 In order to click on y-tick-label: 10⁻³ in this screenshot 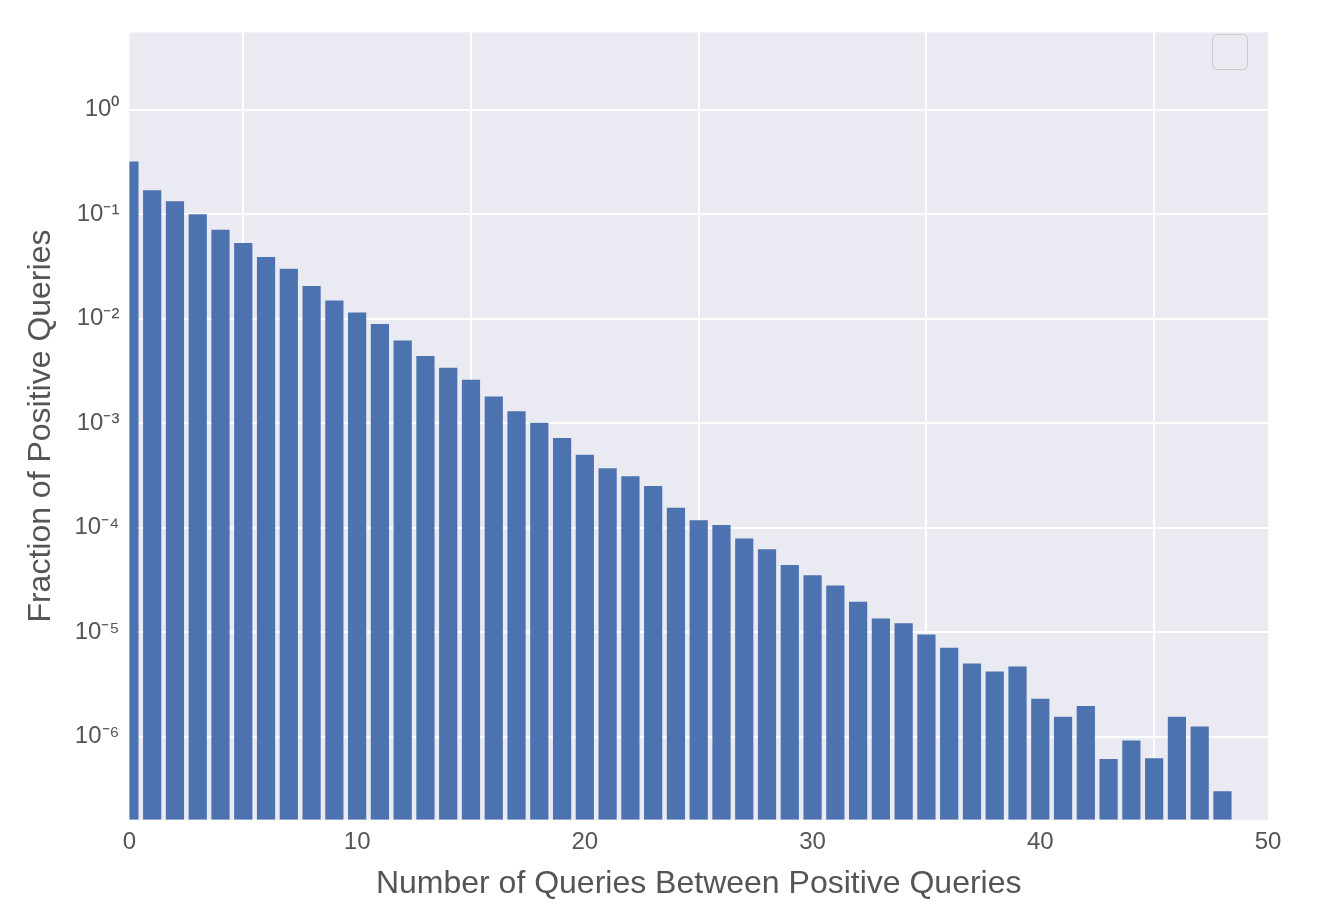, I will do `click(98, 421)`.